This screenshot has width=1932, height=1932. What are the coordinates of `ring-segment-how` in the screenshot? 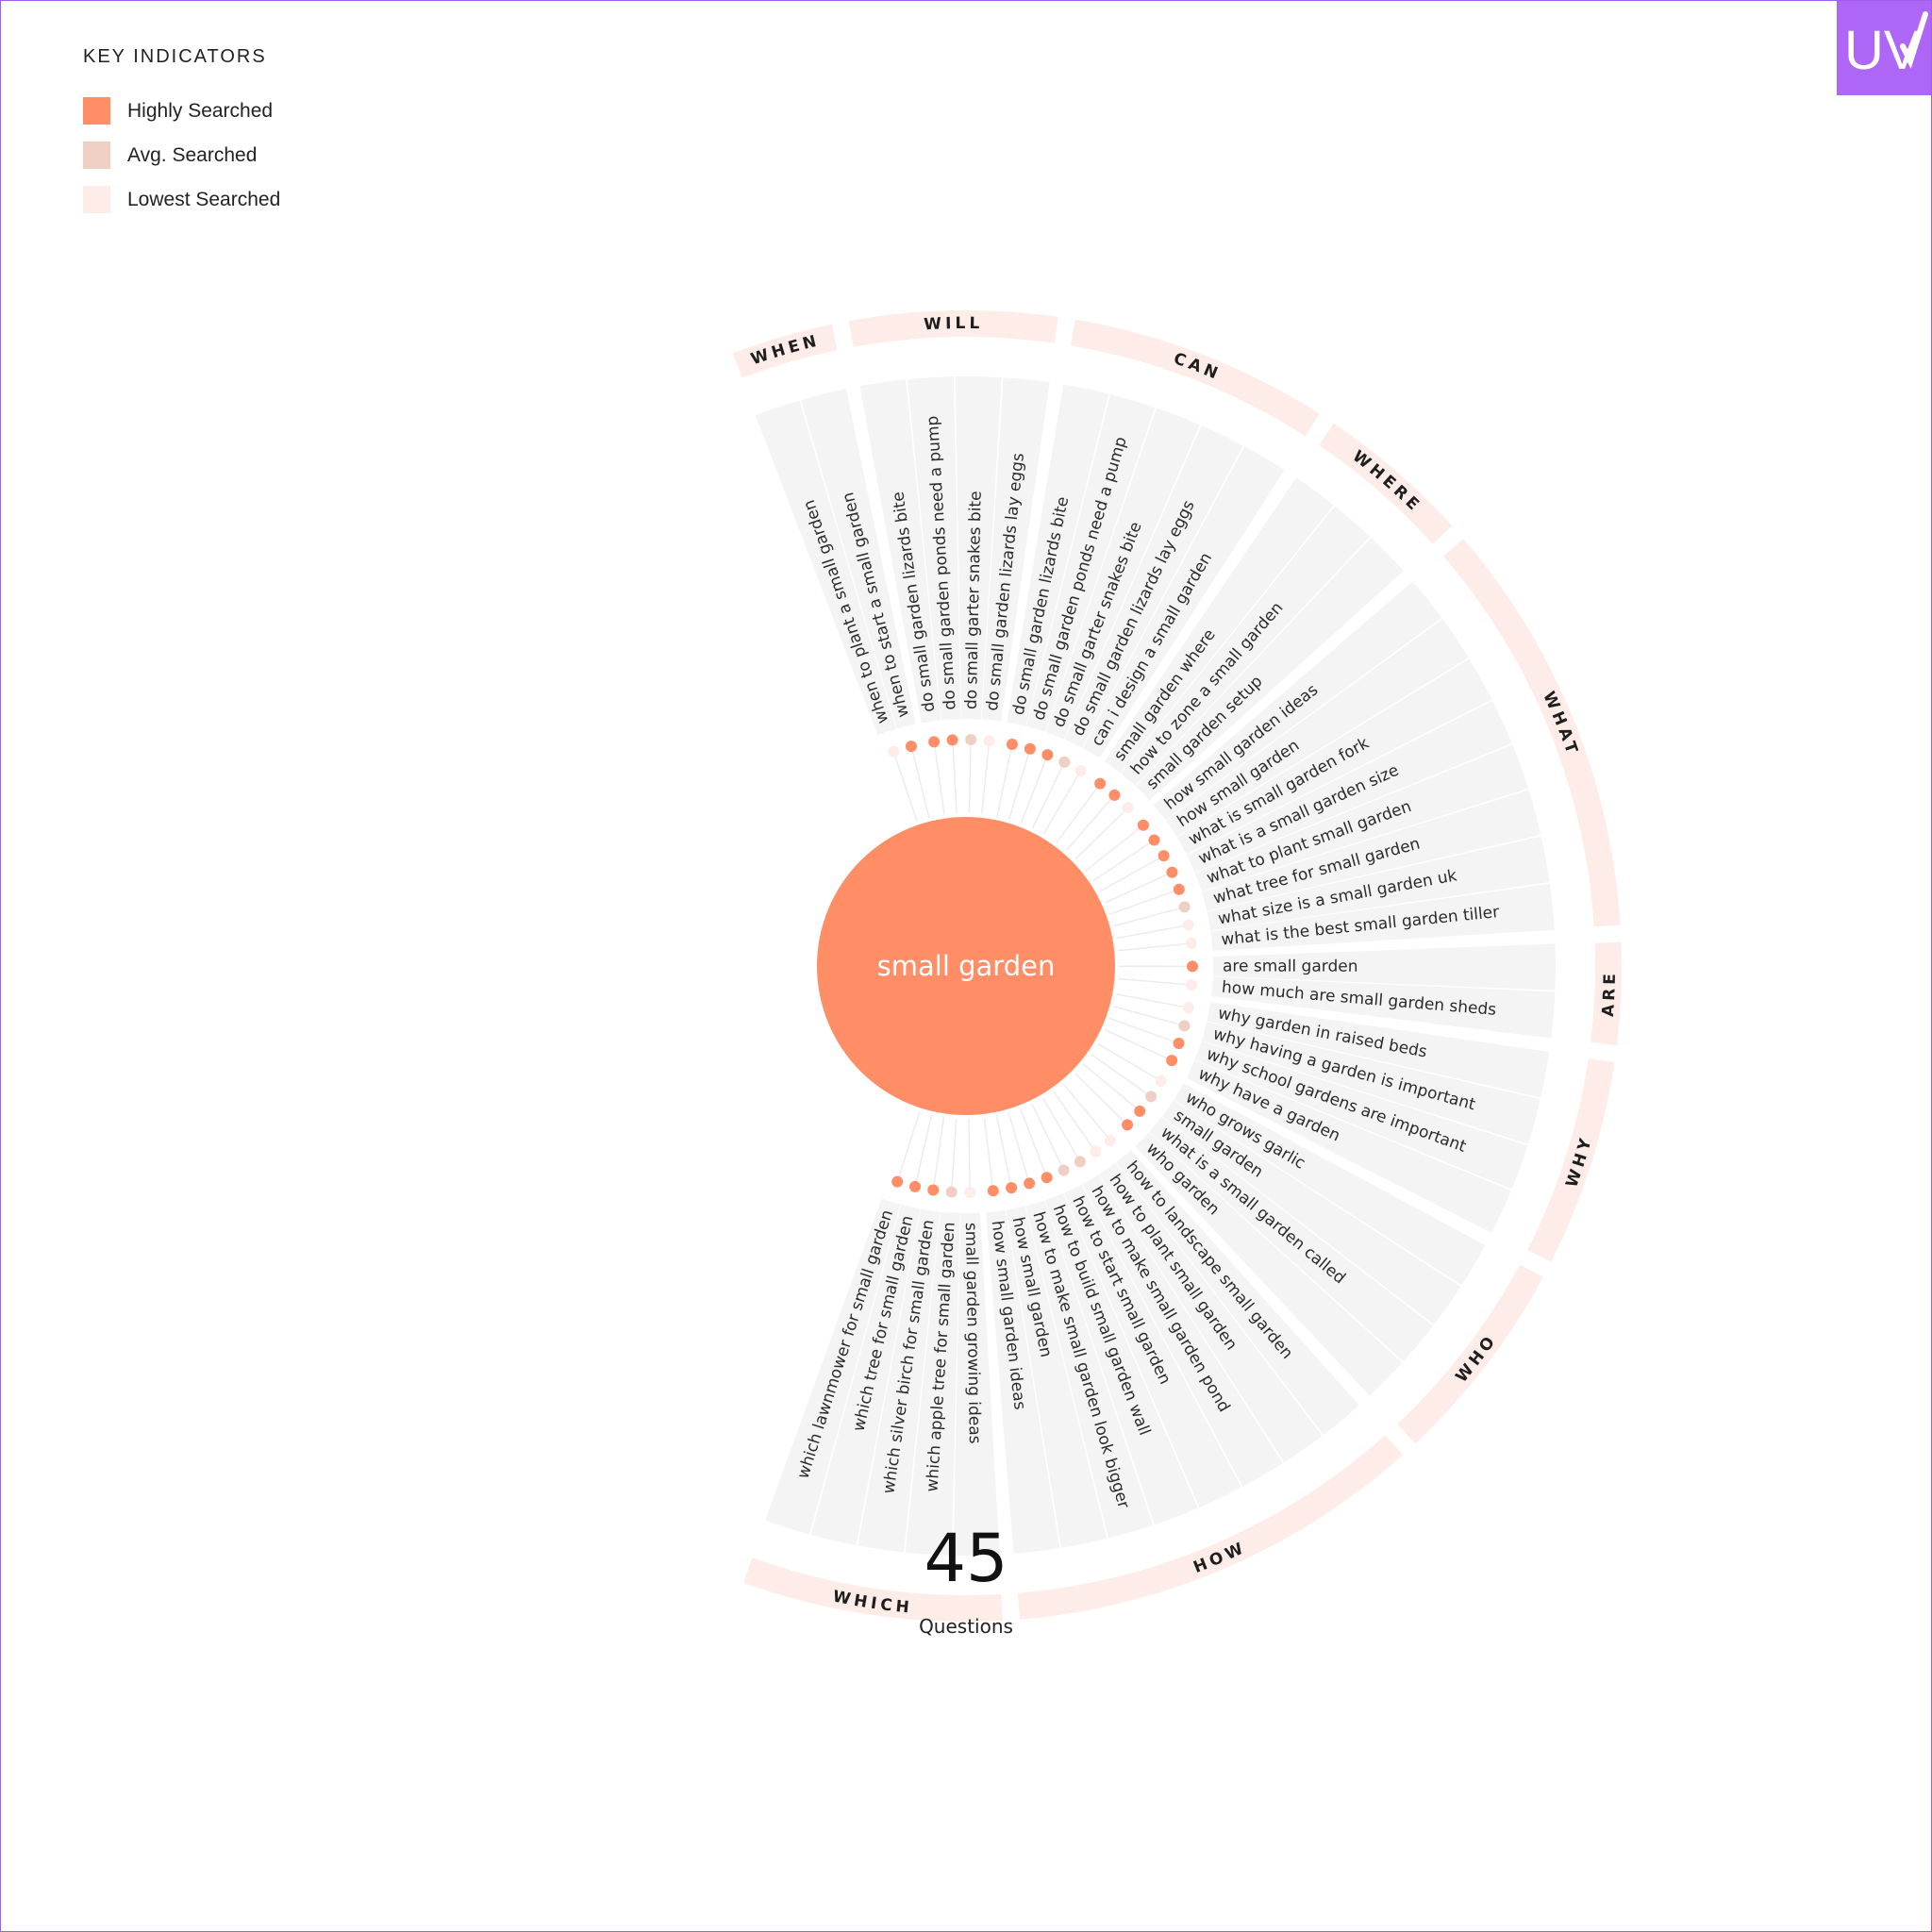 It's located at (1211, 1527).